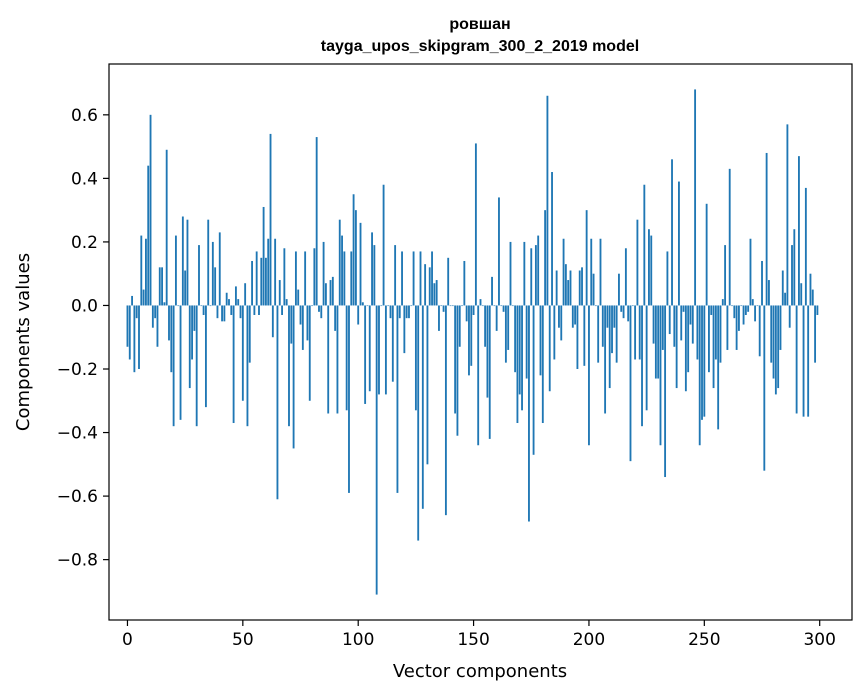 Image resolution: width=867 pixels, height=696 pixels. What do you see at coordinates (127, 640) in the screenshot?
I see `x-tick-label: 0` at bounding box center [127, 640].